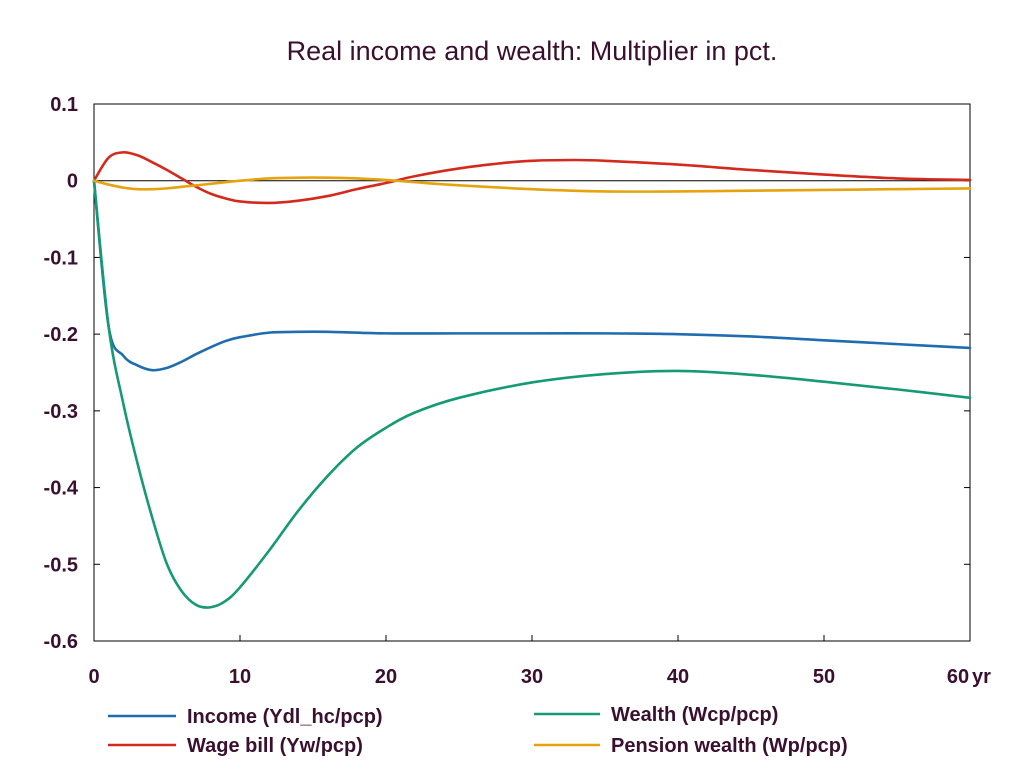  Describe the element at coordinates (93, 677) in the screenshot. I see `x-tick-label: 0` at that location.